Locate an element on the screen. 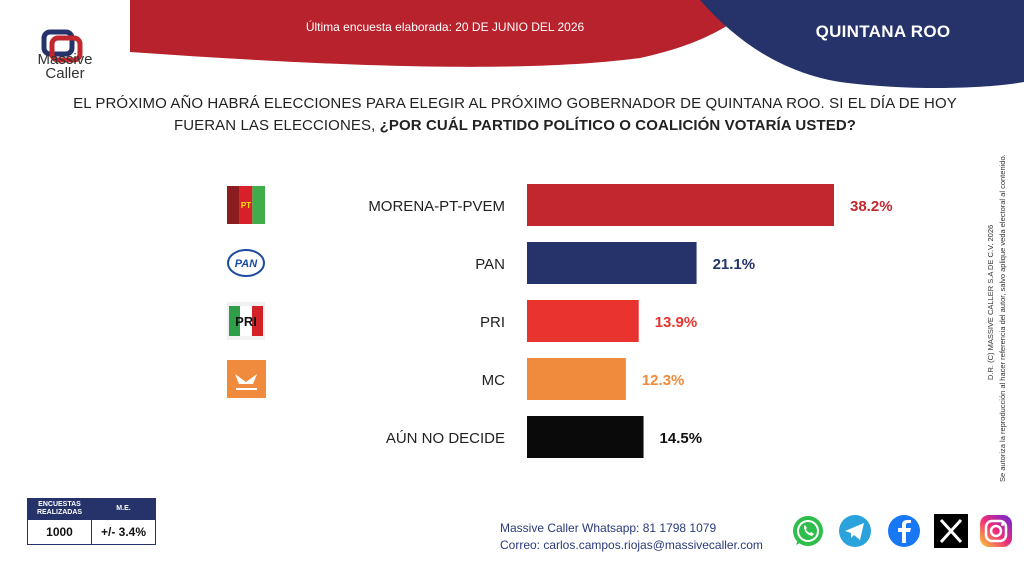 Image resolution: width=1024 pixels, height=573 pixels. question-line2-plain: FUERAN LAS ELECCIONES, is located at coordinates (276, 125).